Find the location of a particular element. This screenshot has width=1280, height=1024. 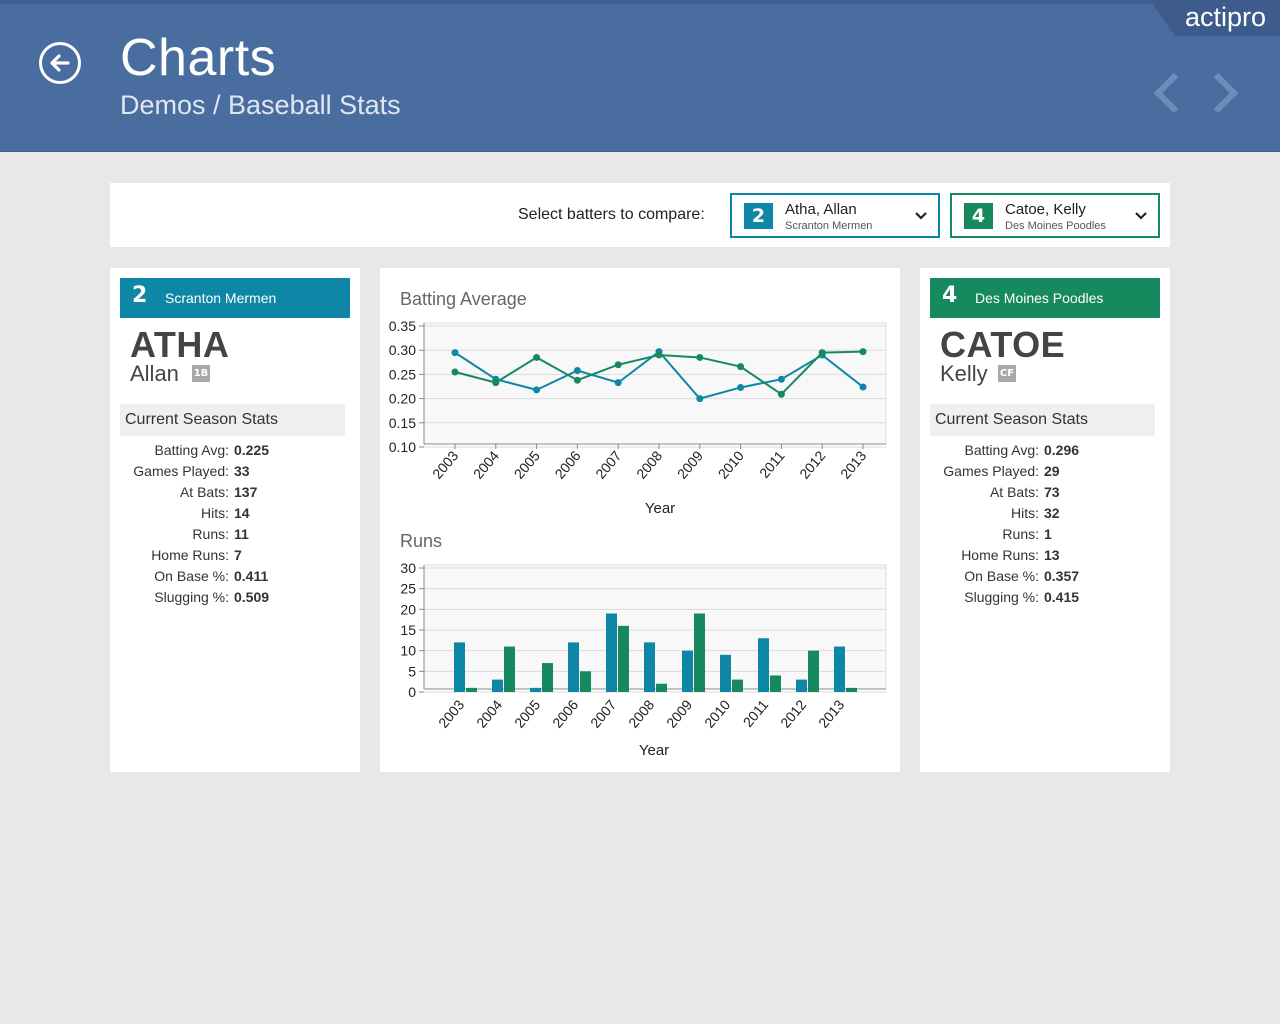

page-title: Charts is located at coordinates (198, 58).